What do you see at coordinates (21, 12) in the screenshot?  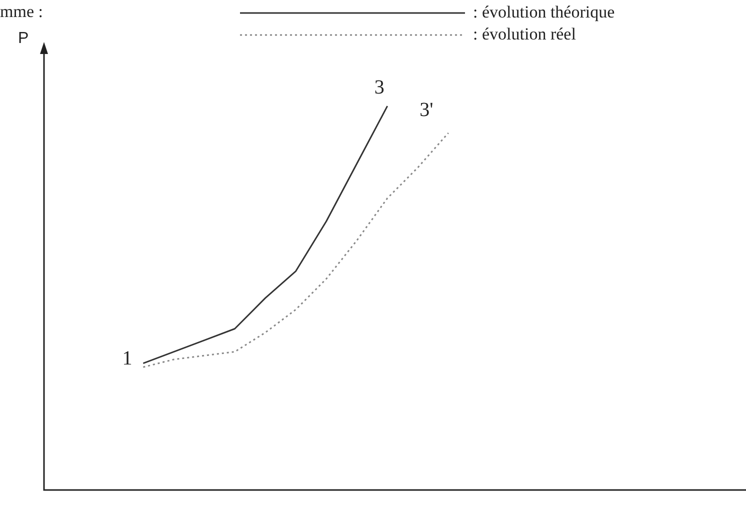 I see `text: mme :` at bounding box center [21, 12].